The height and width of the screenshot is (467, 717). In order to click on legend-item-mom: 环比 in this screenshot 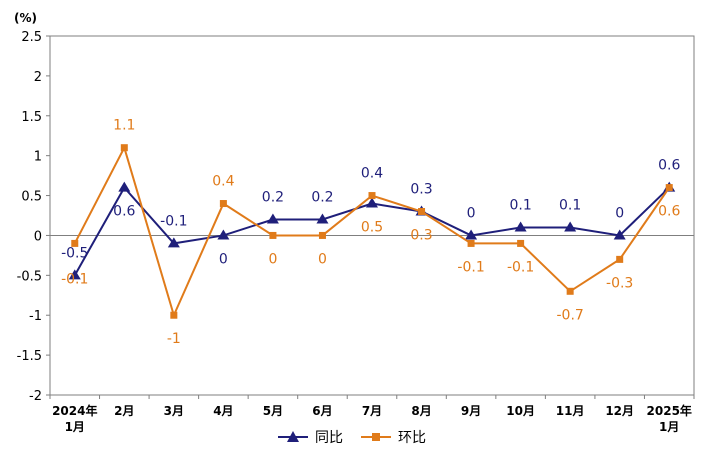, I will do `click(393, 438)`.